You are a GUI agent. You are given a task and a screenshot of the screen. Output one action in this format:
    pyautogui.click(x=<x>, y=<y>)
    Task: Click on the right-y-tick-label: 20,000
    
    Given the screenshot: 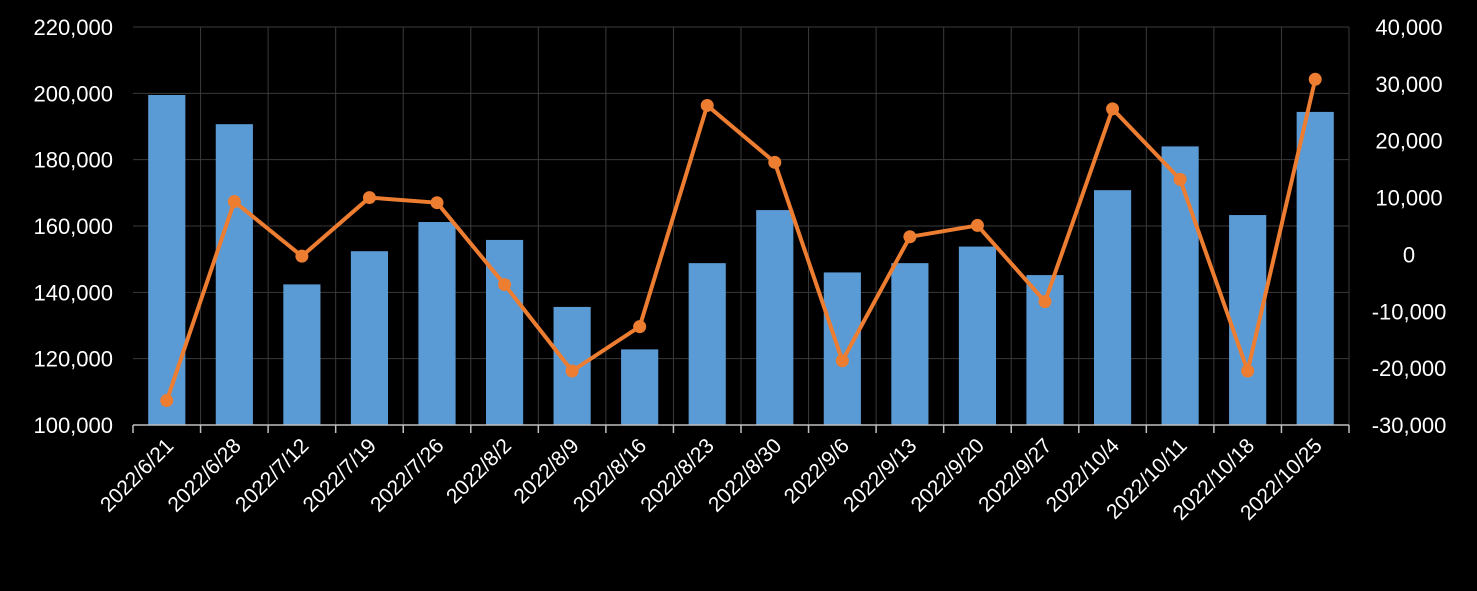 What is the action you would take?
    pyautogui.click(x=1408, y=141)
    